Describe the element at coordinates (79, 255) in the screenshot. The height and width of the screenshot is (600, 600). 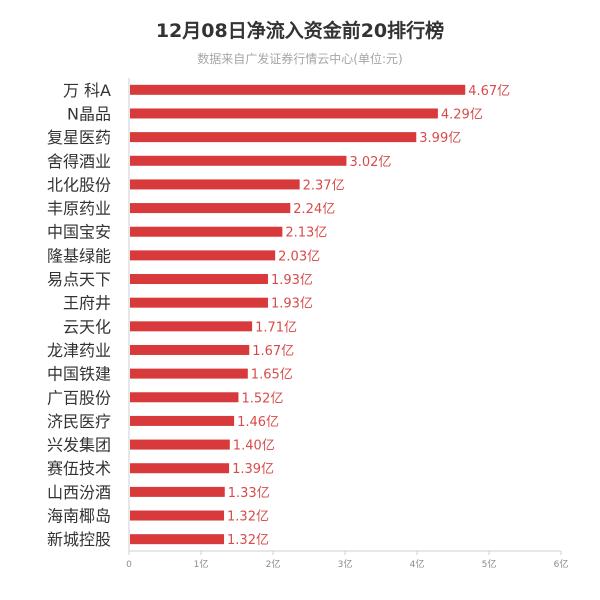
I see `category-label: 隆基绿能` at that location.